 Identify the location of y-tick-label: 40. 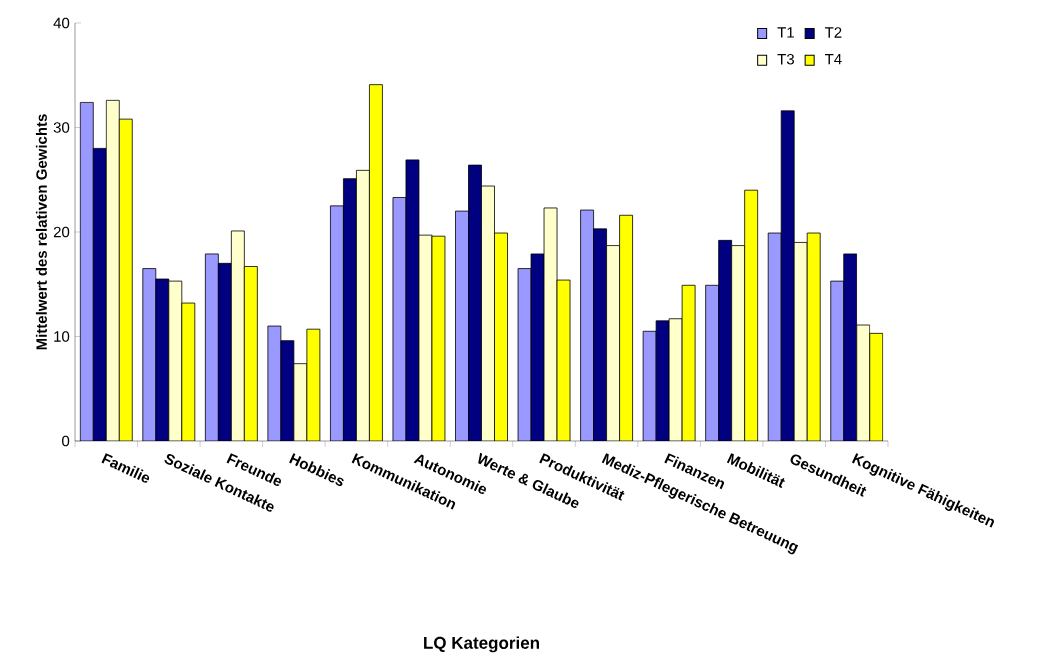
(61, 23).